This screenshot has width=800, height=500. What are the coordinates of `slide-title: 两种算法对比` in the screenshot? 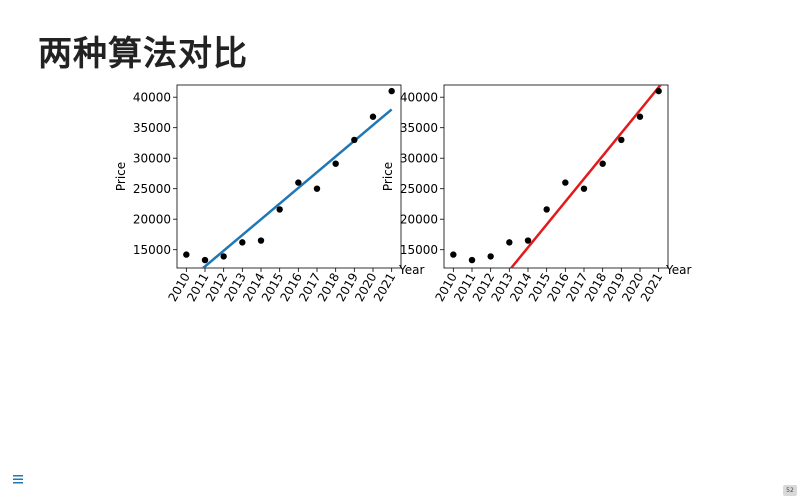 It's located at (143, 54).